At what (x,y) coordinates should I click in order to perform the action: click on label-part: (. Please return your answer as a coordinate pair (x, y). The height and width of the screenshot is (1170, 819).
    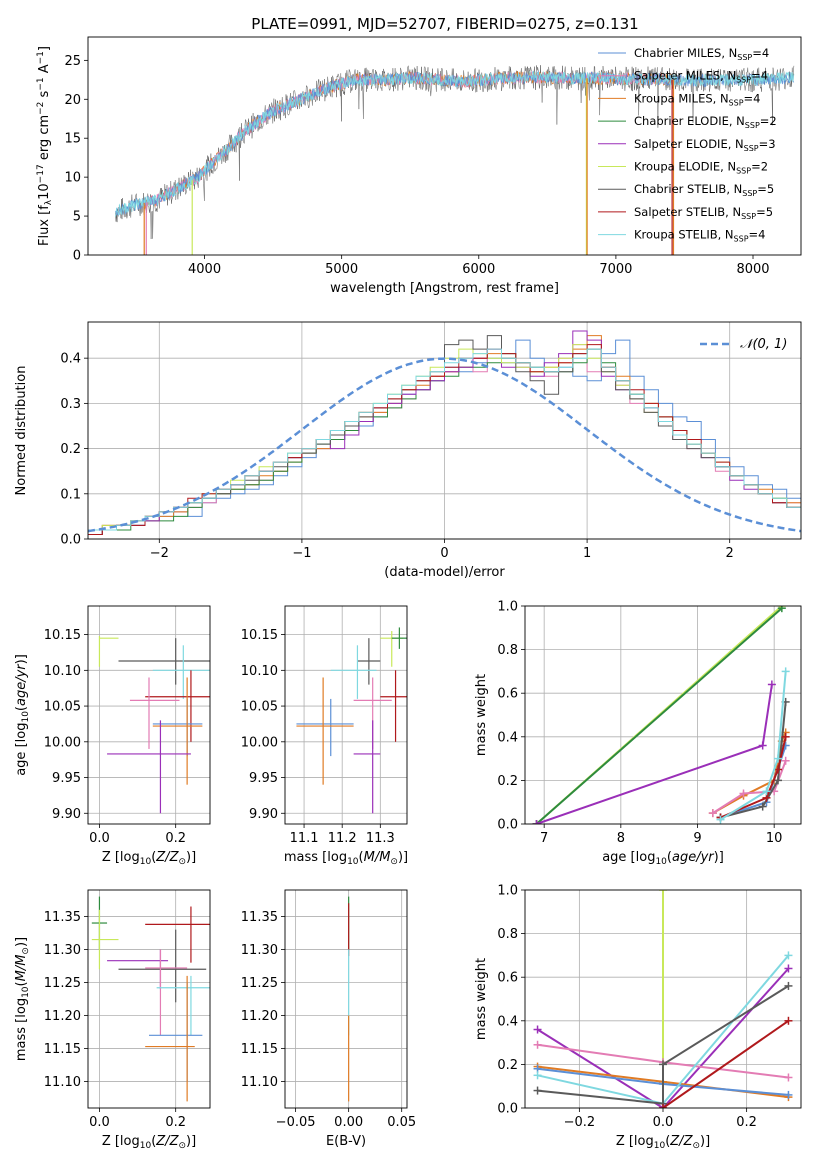
    Looking at the image, I should click on (21, 983).